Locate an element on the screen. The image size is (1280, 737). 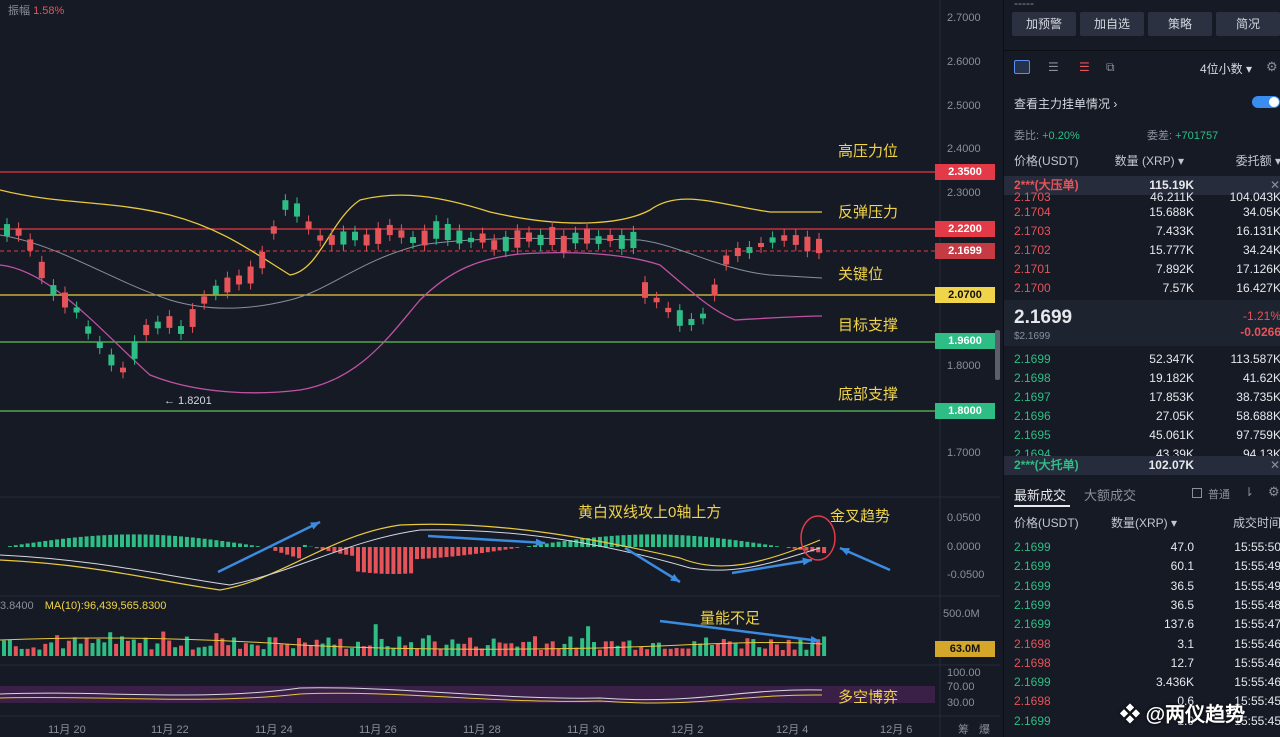
panel-resize-handle is located at coordinates (997, 355).